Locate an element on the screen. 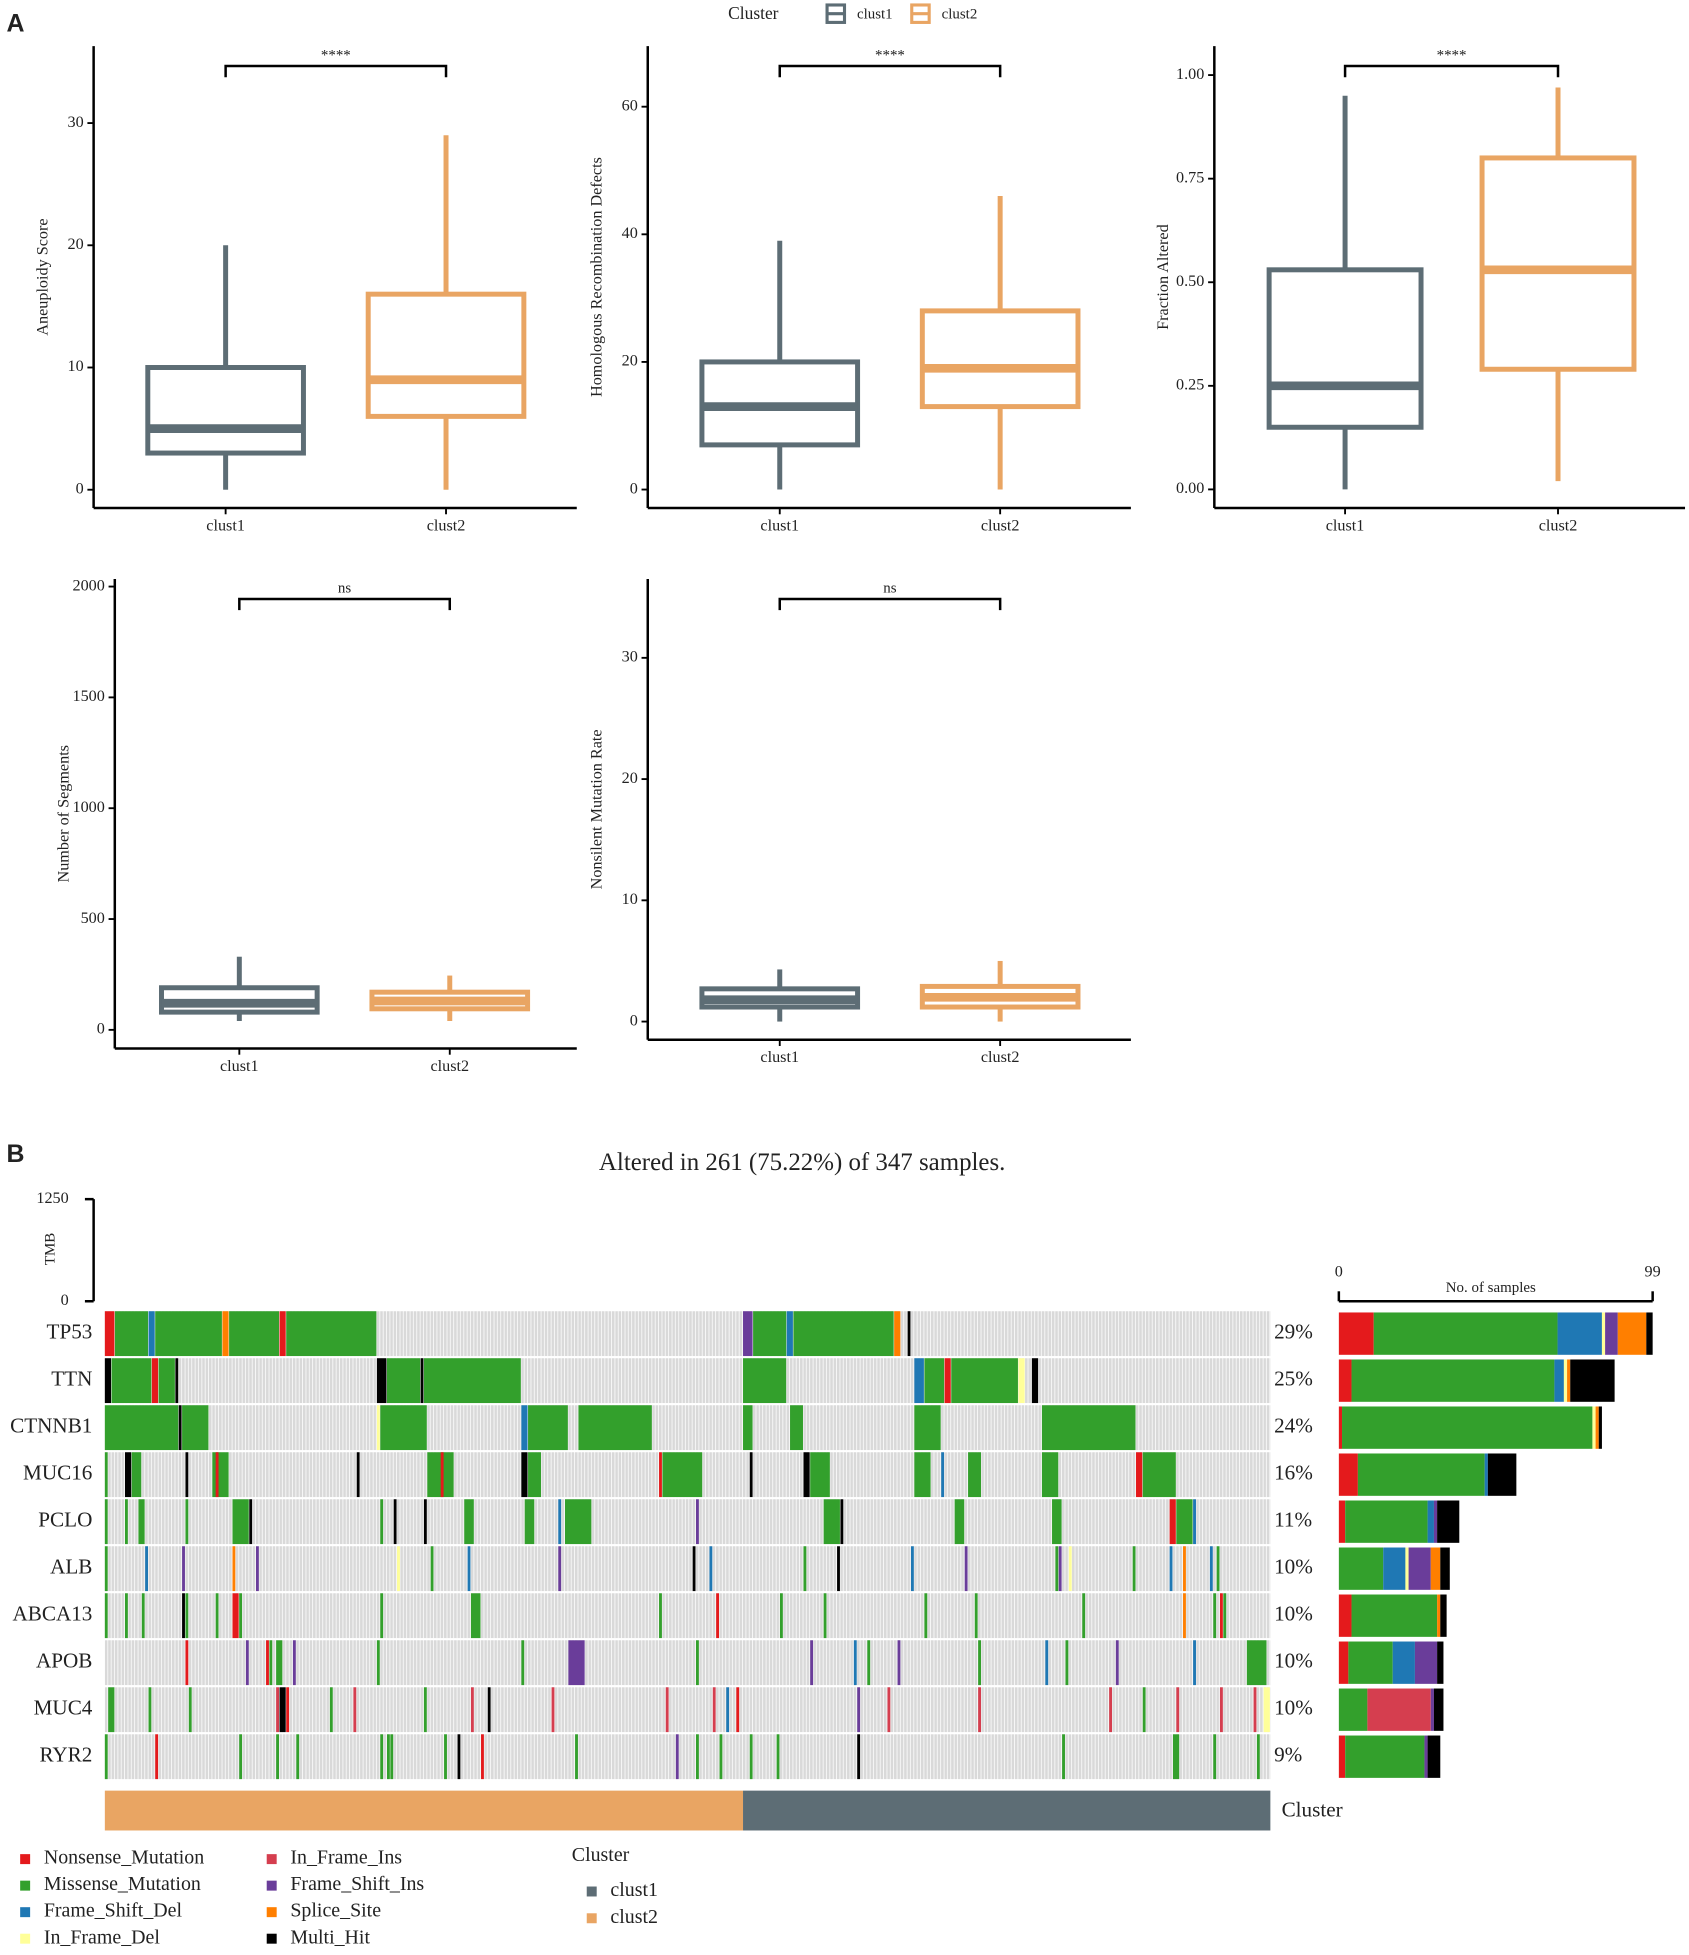 The image size is (1689, 1955). box is located at coordinates (225, 410).